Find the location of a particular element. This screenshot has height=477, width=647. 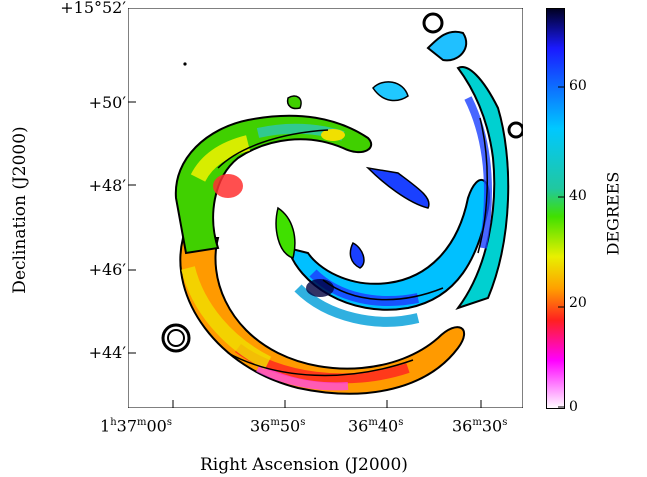

y-tick-label: +44′ is located at coordinates (107, 352).